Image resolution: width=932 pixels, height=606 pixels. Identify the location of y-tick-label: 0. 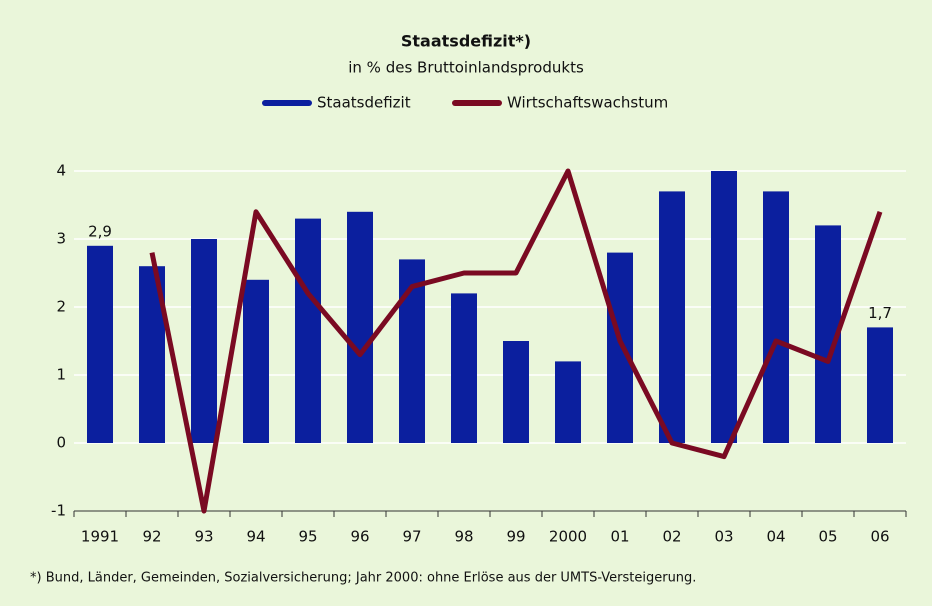
(61, 443).